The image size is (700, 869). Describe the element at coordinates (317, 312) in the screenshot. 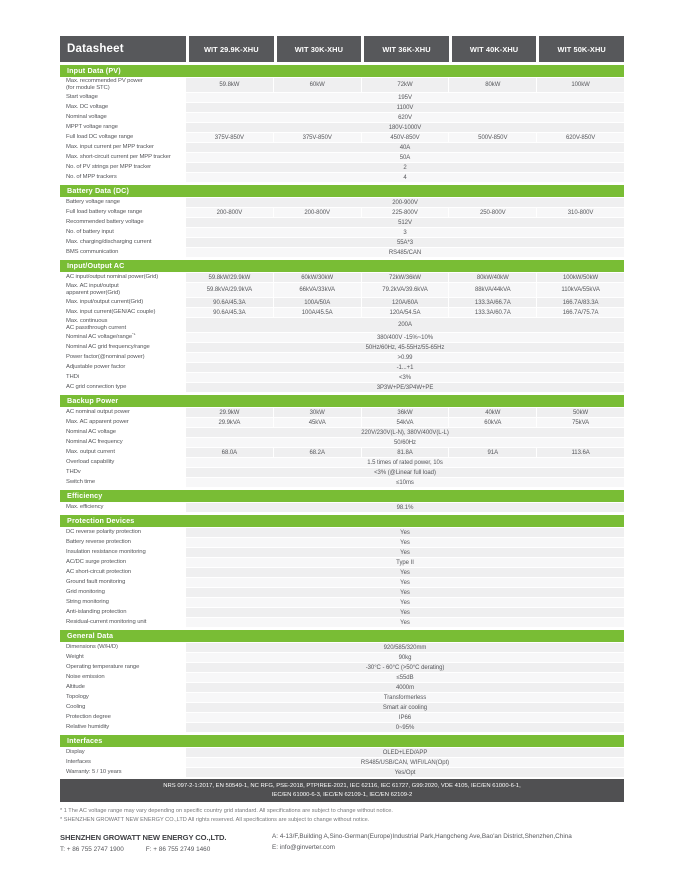

I see `row-value: 100A/45.5A` at that location.